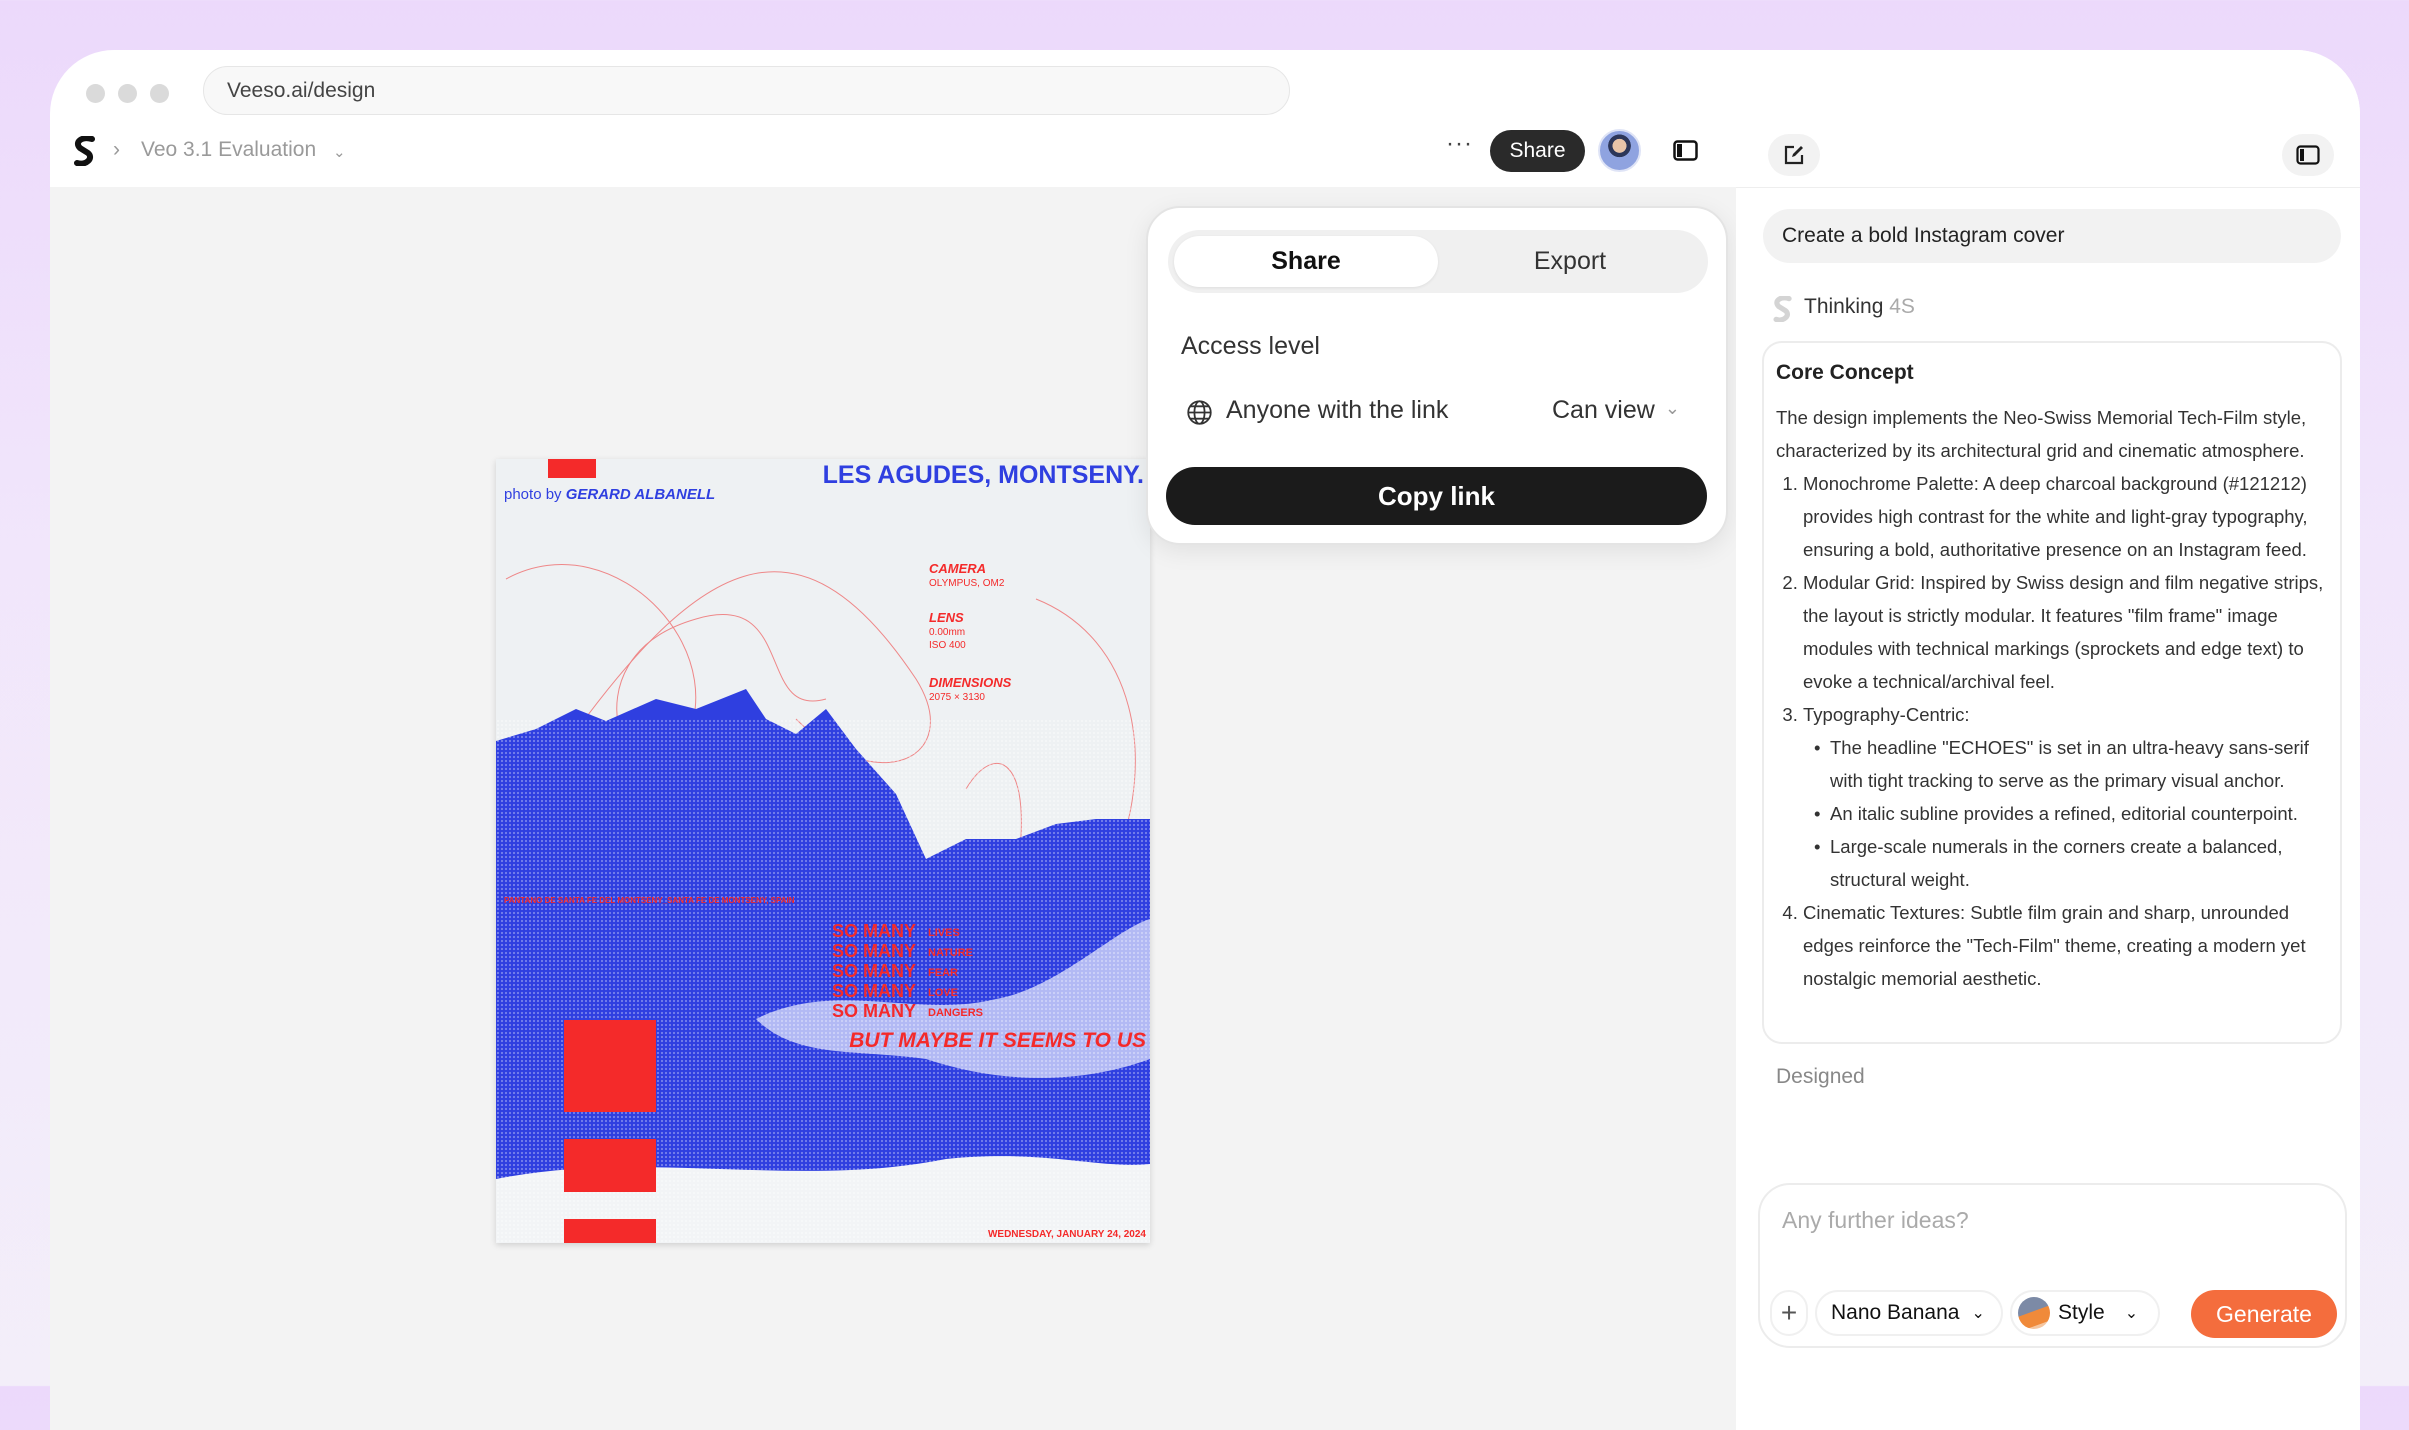 This screenshot has width=2409, height=1430. I want to click on maximize-window-dot, so click(159, 93).